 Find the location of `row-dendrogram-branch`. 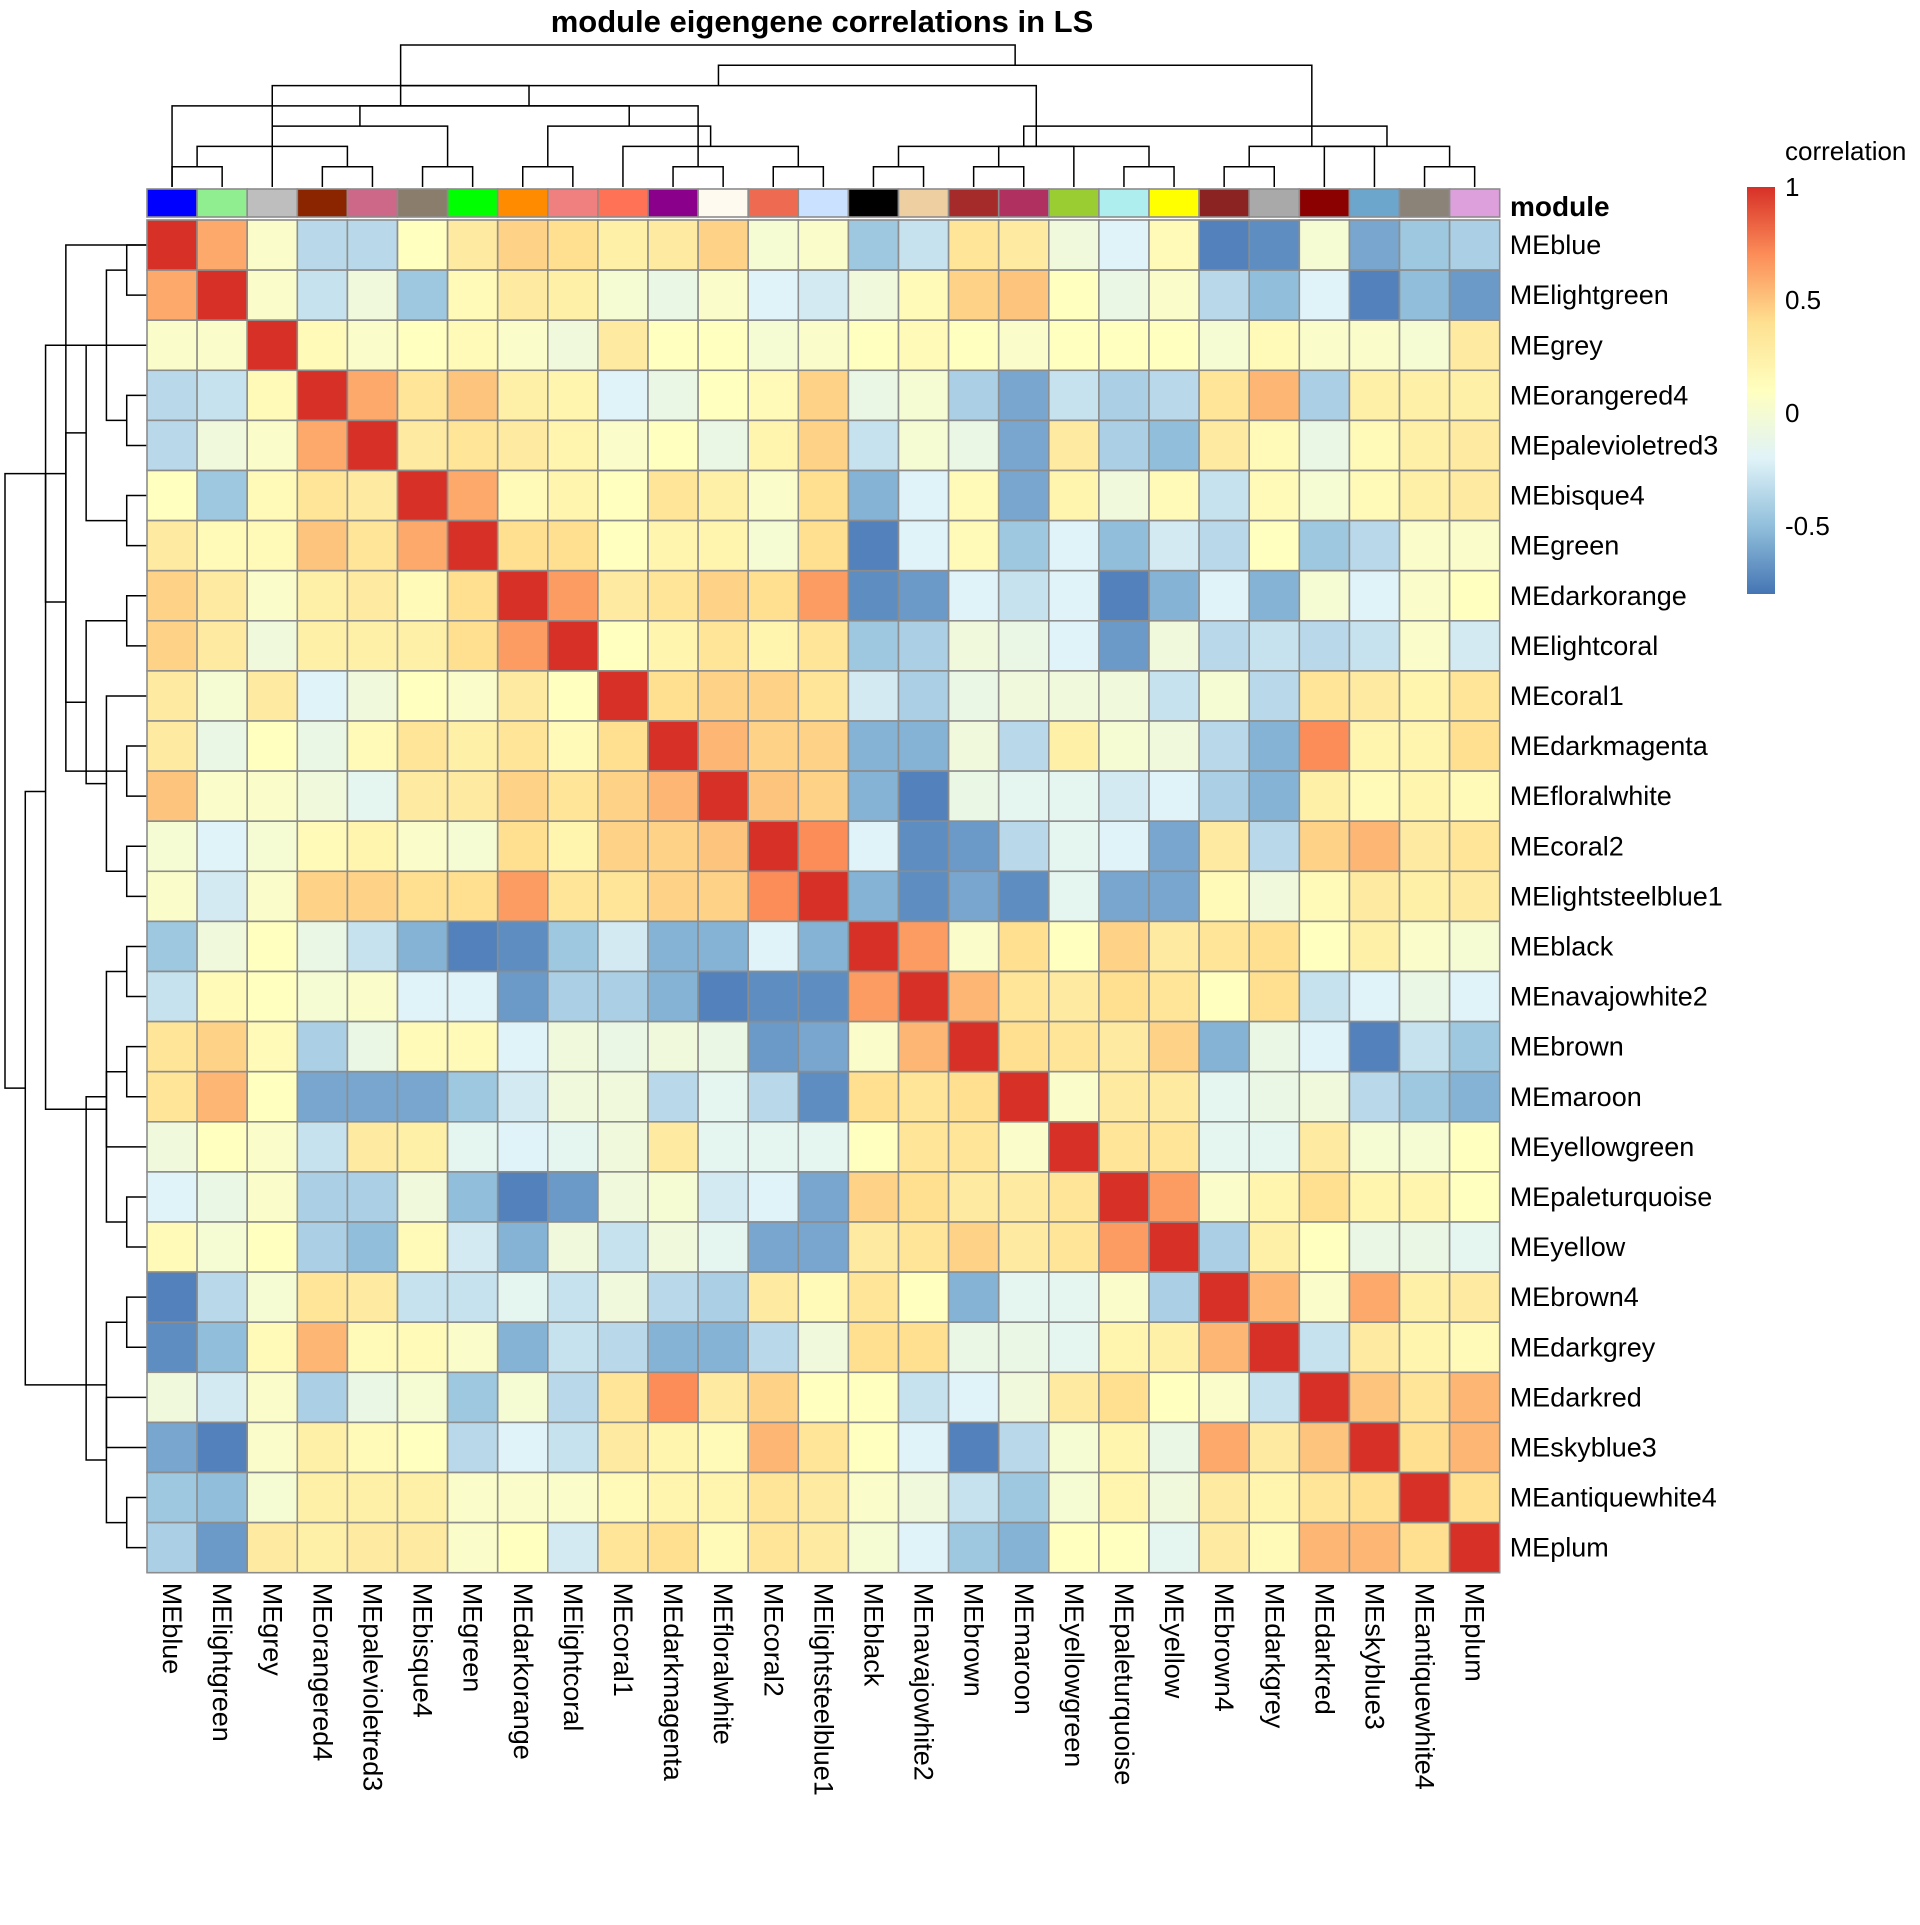

row-dendrogram-branch is located at coordinates (75, 791).